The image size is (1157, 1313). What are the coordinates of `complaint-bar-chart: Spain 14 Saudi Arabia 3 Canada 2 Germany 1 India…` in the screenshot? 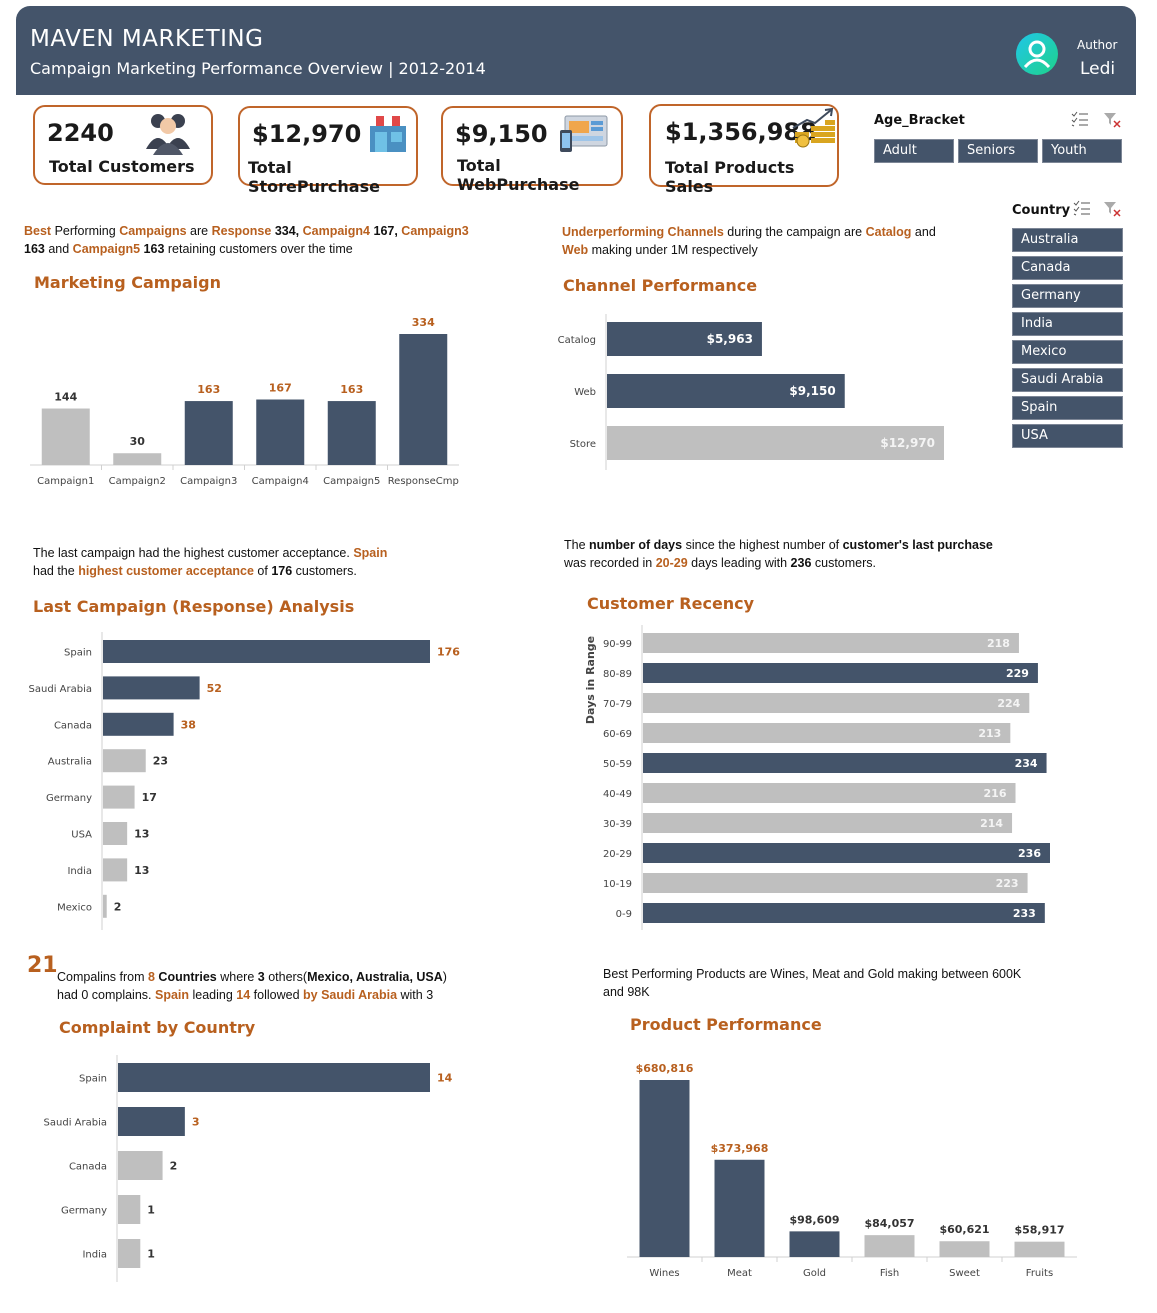 It's located at (248, 1168).